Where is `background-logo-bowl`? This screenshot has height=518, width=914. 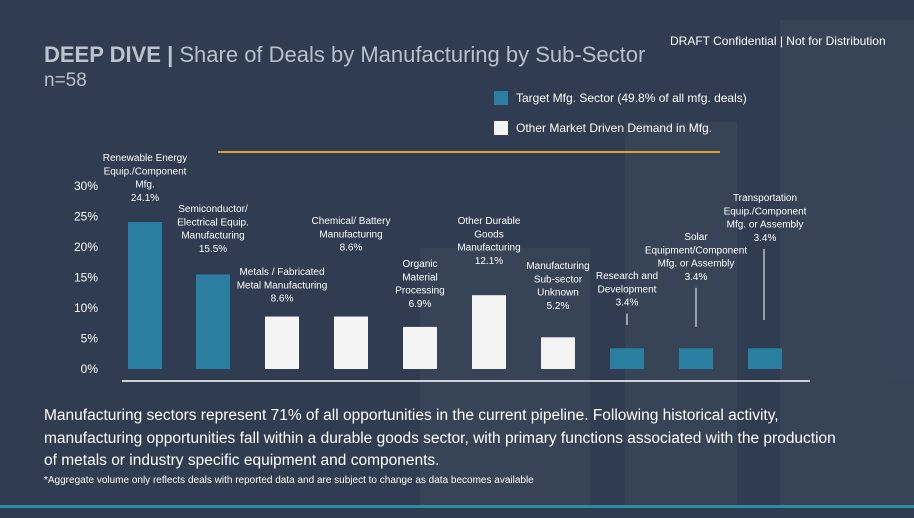
background-logo-bowl is located at coordinates (681, 313).